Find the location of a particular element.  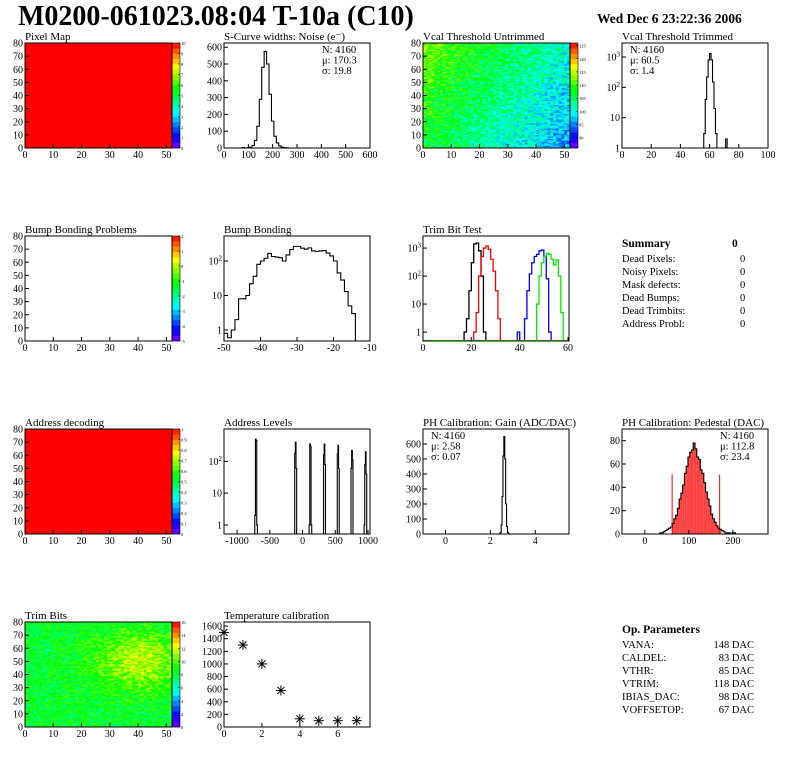

y-tick-label: 10 is located at coordinates (416, 305).